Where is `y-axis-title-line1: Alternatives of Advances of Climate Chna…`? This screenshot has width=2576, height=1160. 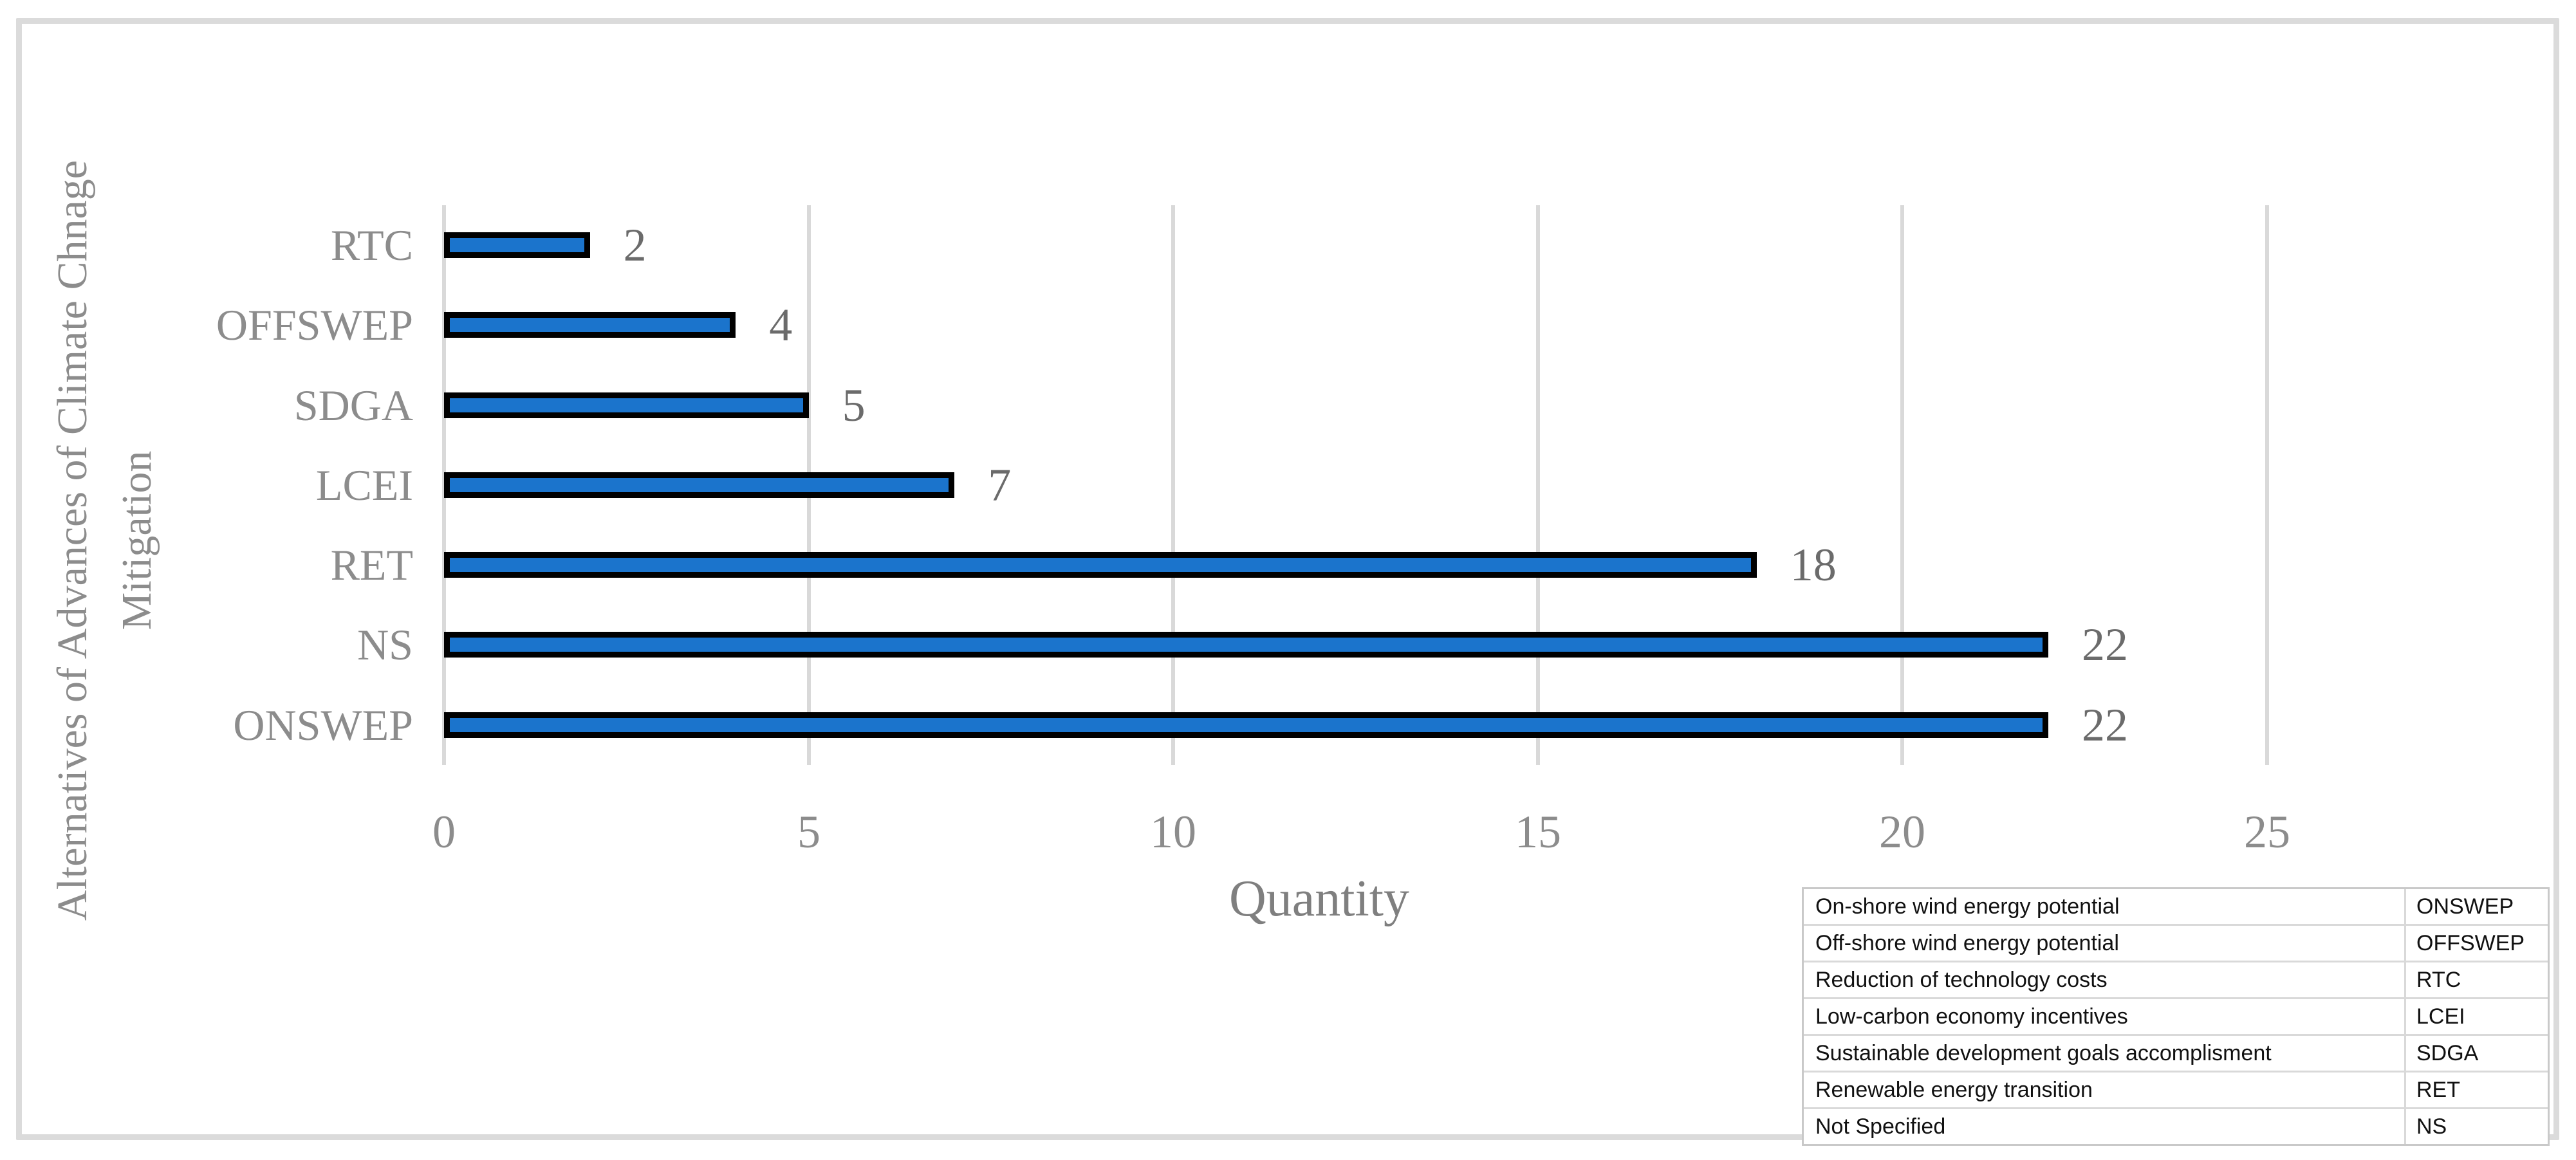
y-axis-title-line1: Alternatives of Advances of Climate Chna… is located at coordinates (72, 540).